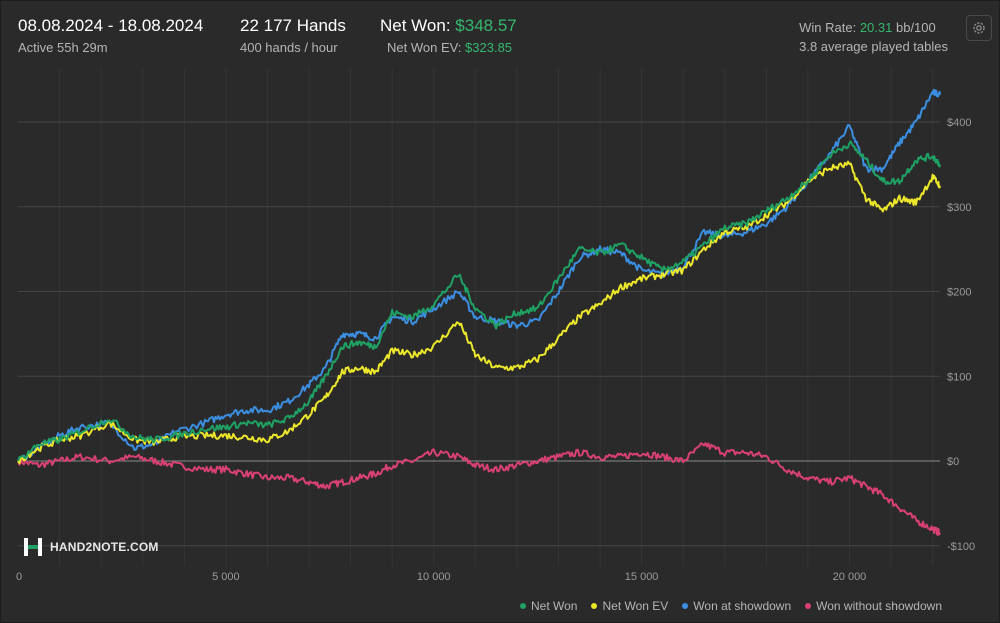 The height and width of the screenshot is (623, 1000). What do you see at coordinates (104, 547) in the screenshot?
I see `logo-text: HAND2NOTE.COM` at bounding box center [104, 547].